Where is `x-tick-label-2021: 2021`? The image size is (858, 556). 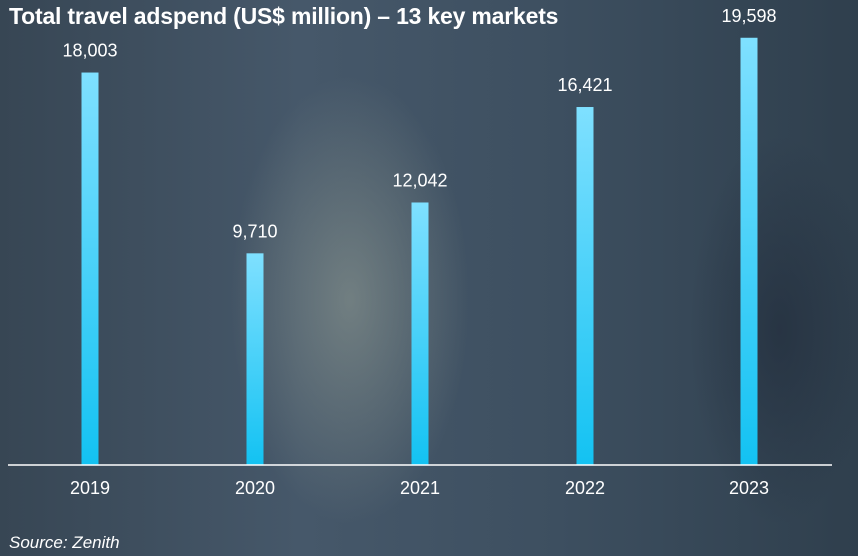
x-tick-label-2021: 2021 is located at coordinates (420, 488).